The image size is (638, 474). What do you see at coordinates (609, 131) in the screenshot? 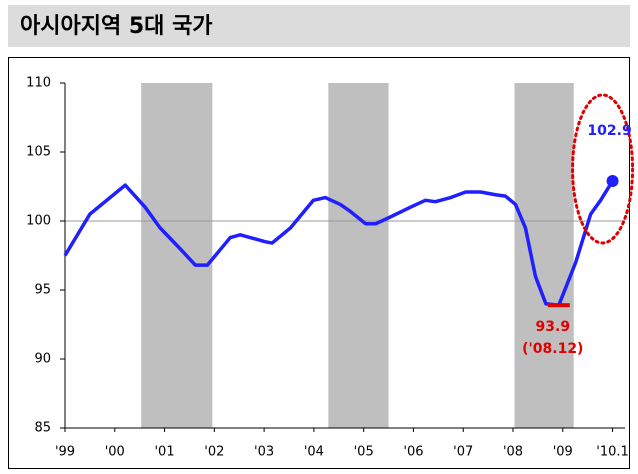
I see `end-label: 102.9` at bounding box center [609, 131].